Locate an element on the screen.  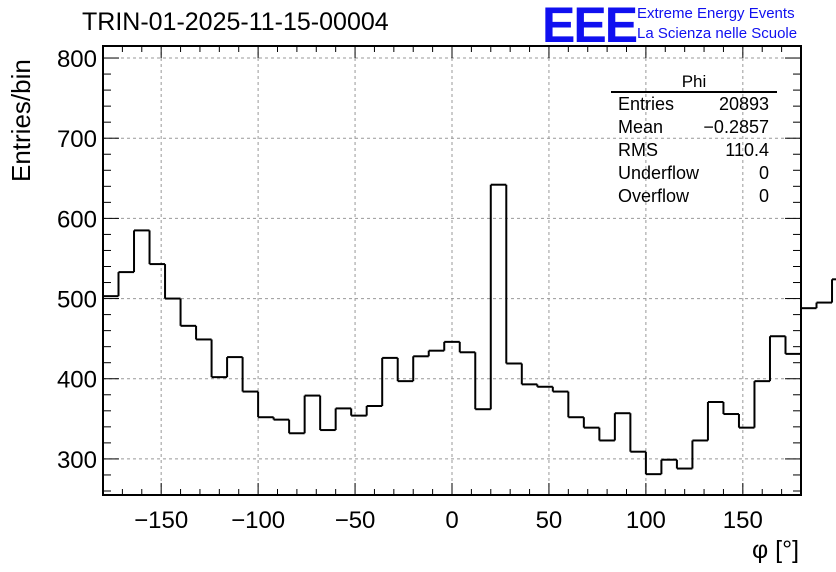
x-tick-label: −150 is located at coordinates (161, 520).